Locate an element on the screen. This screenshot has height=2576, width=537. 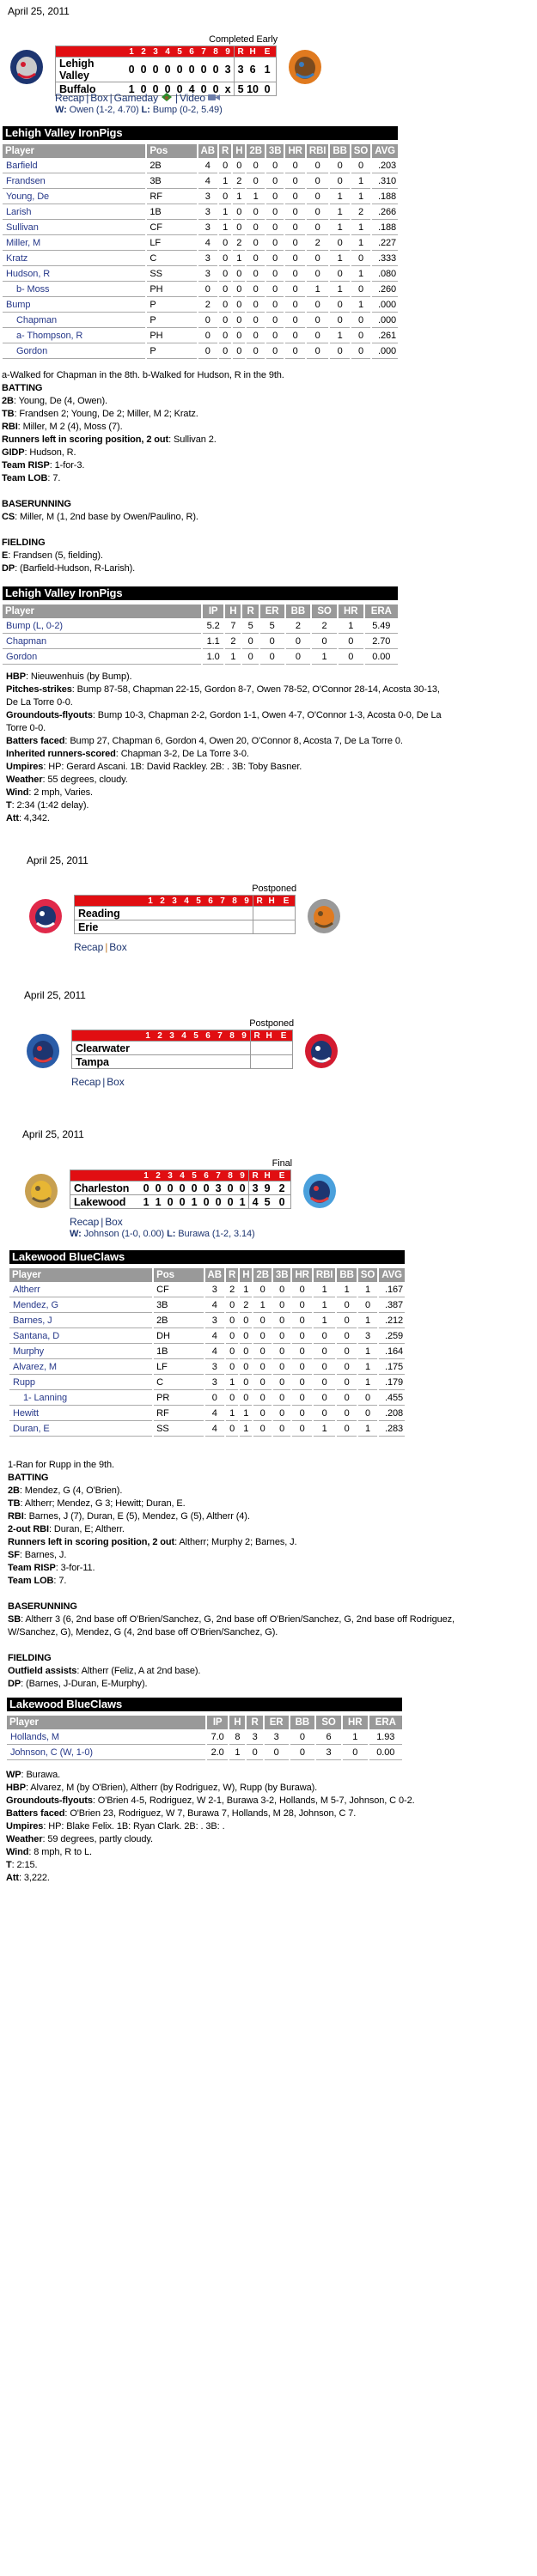
player-link: Barnes, J is located at coordinates (81, 1320).